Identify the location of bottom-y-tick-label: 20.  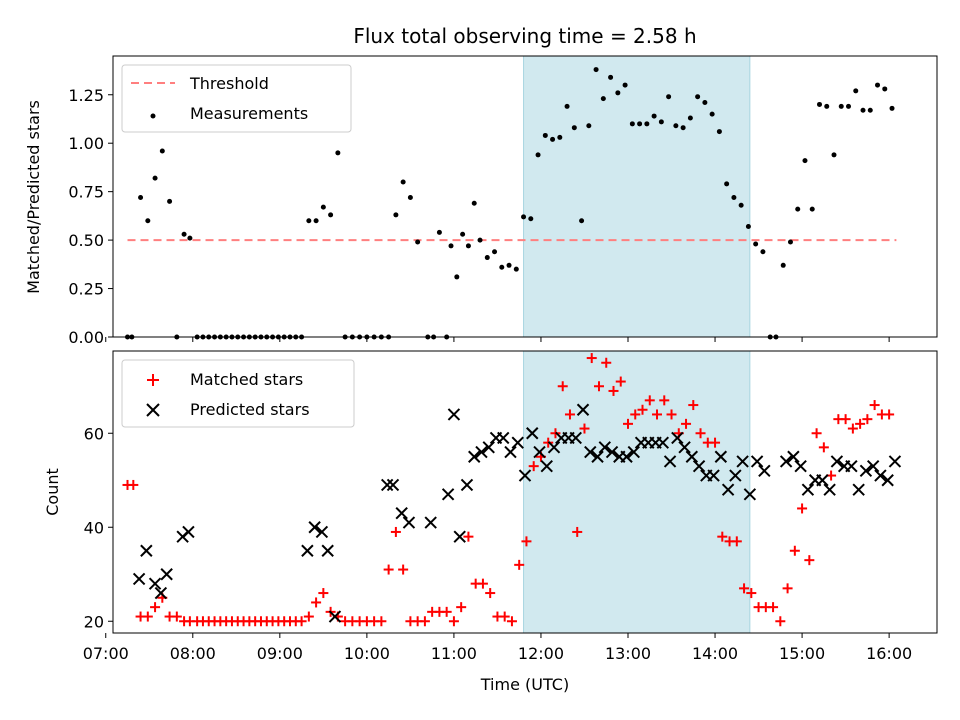
(94, 621).